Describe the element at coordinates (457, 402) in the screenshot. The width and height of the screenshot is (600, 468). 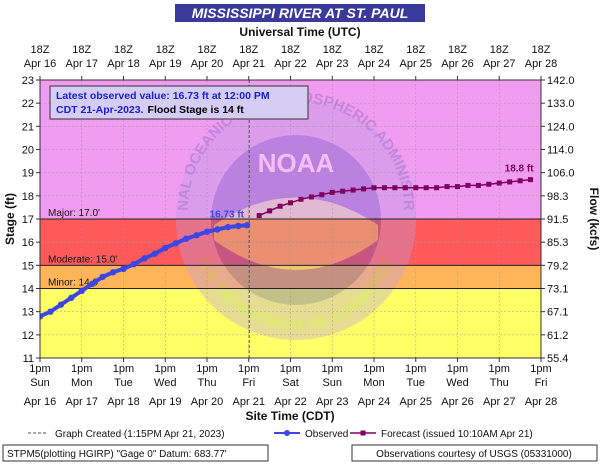
I see `bottom-tick-label: Apr 26` at that location.